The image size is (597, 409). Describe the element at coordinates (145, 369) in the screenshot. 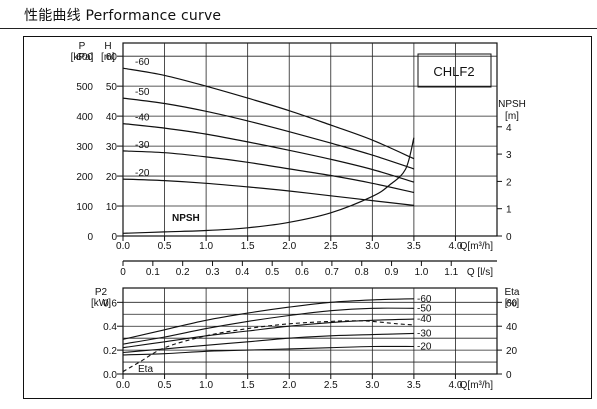

I see `eta-curve-label: Eta` at that location.